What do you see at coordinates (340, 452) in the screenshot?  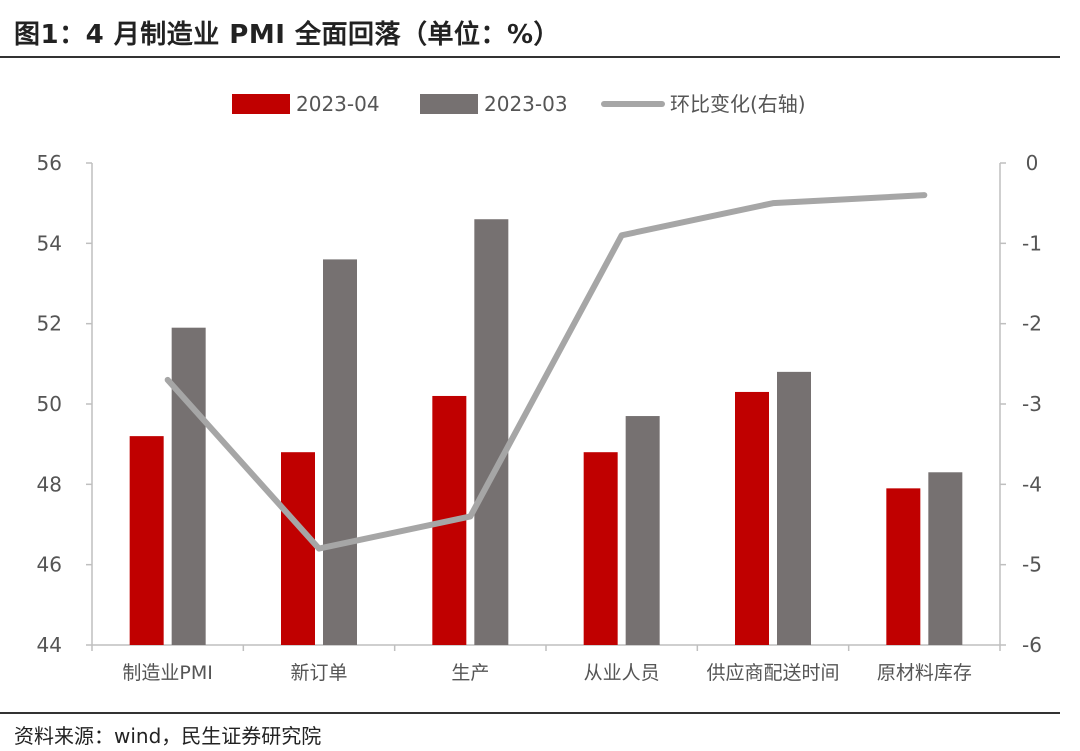 I see `bar-2023-03-新订单` at bounding box center [340, 452].